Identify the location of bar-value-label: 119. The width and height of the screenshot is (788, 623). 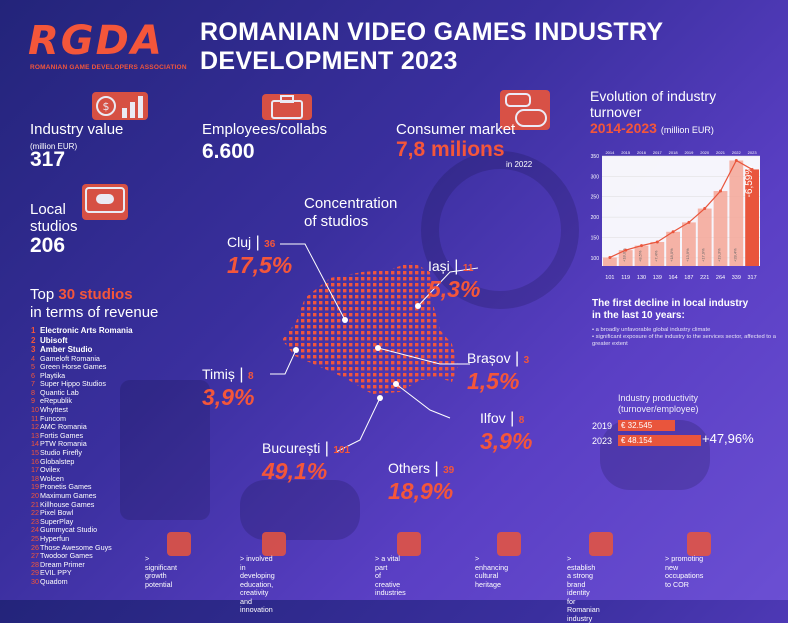
(625, 278).